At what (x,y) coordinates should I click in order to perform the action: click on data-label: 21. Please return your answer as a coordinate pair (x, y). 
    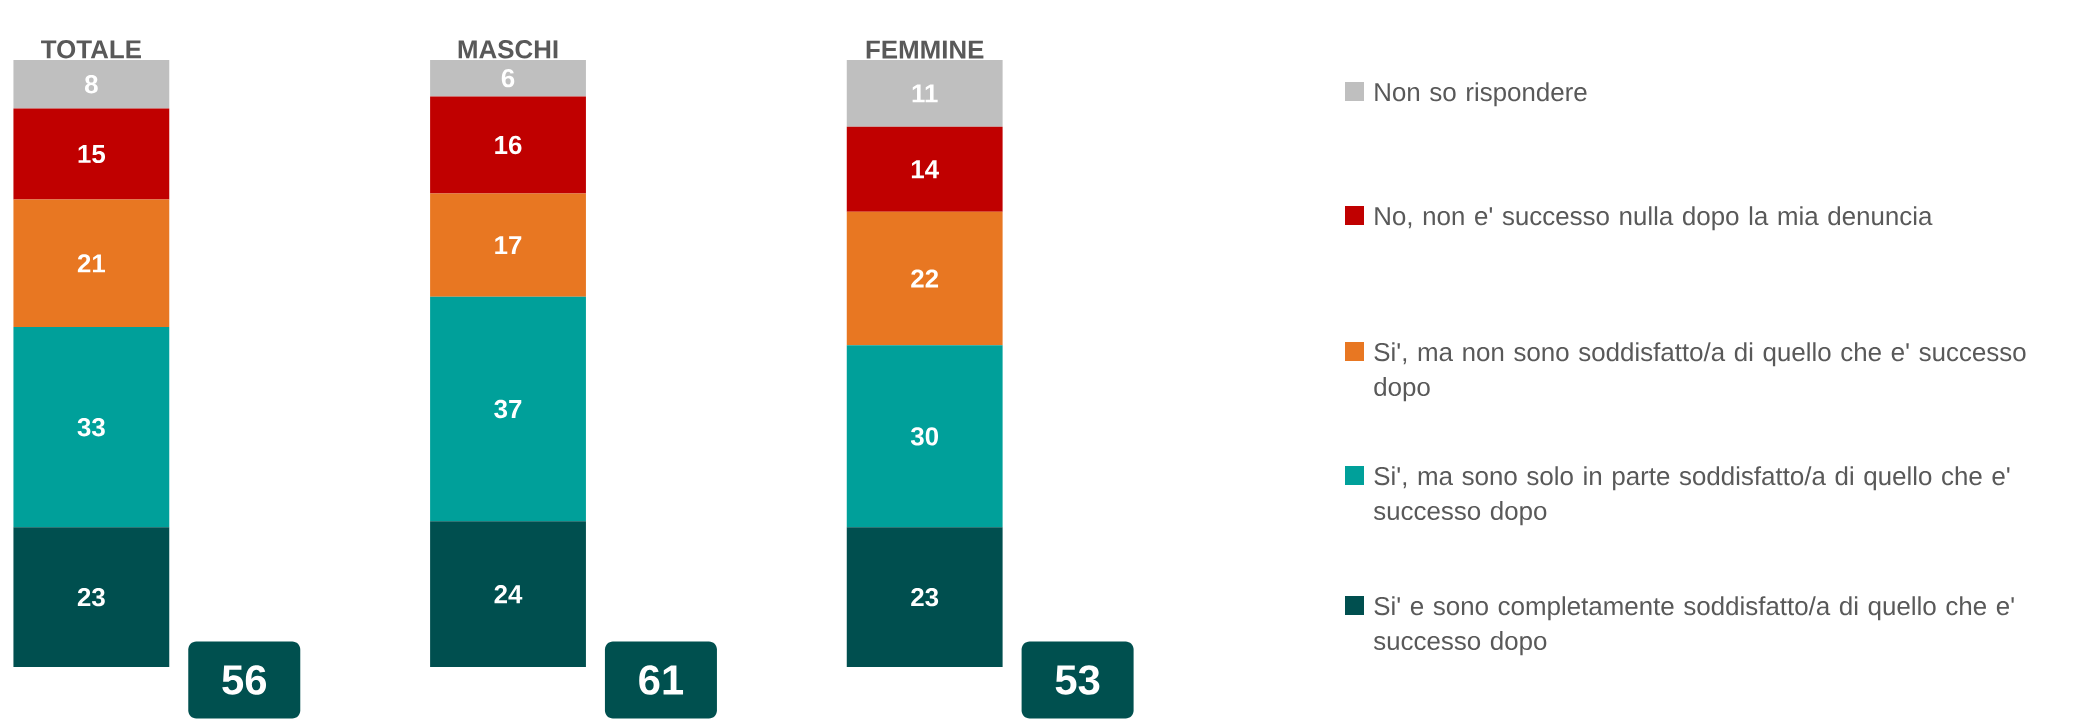
    Looking at the image, I should click on (91, 263).